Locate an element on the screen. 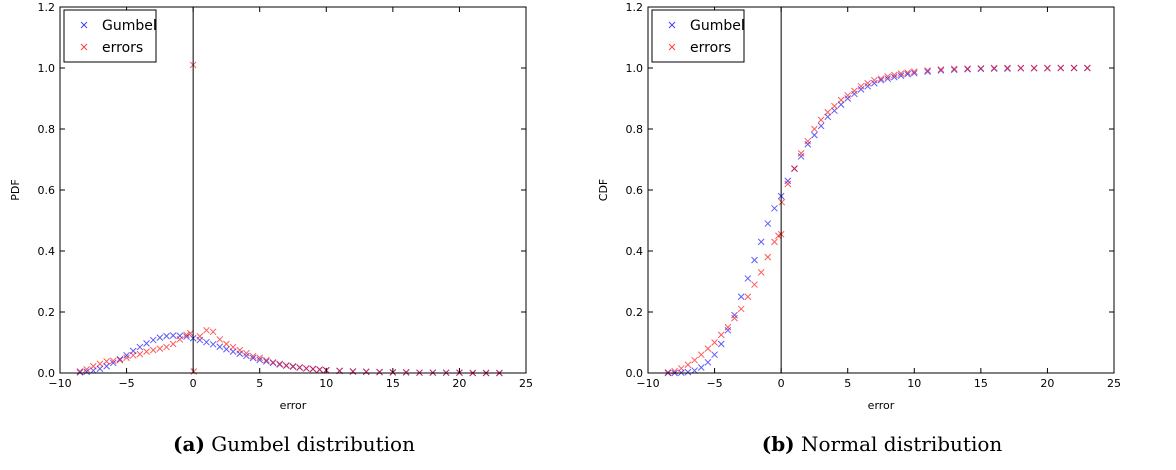  x-axis-label: error is located at coordinates (881, 405).